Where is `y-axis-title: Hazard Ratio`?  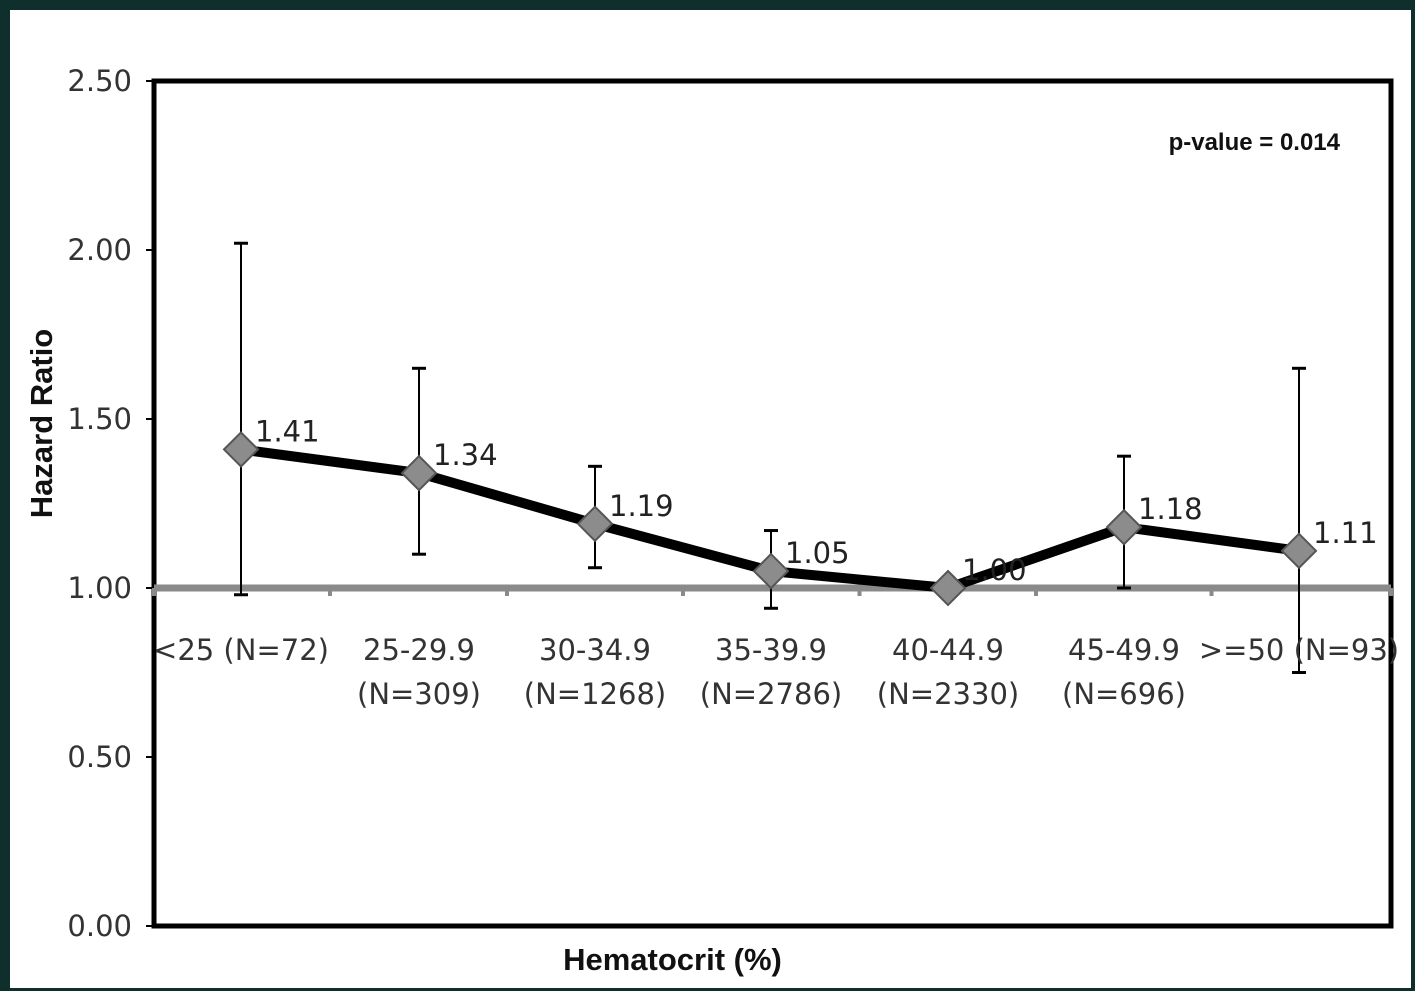
y-axis-title: Hazard Ratio is located at coordinates (41, 423).